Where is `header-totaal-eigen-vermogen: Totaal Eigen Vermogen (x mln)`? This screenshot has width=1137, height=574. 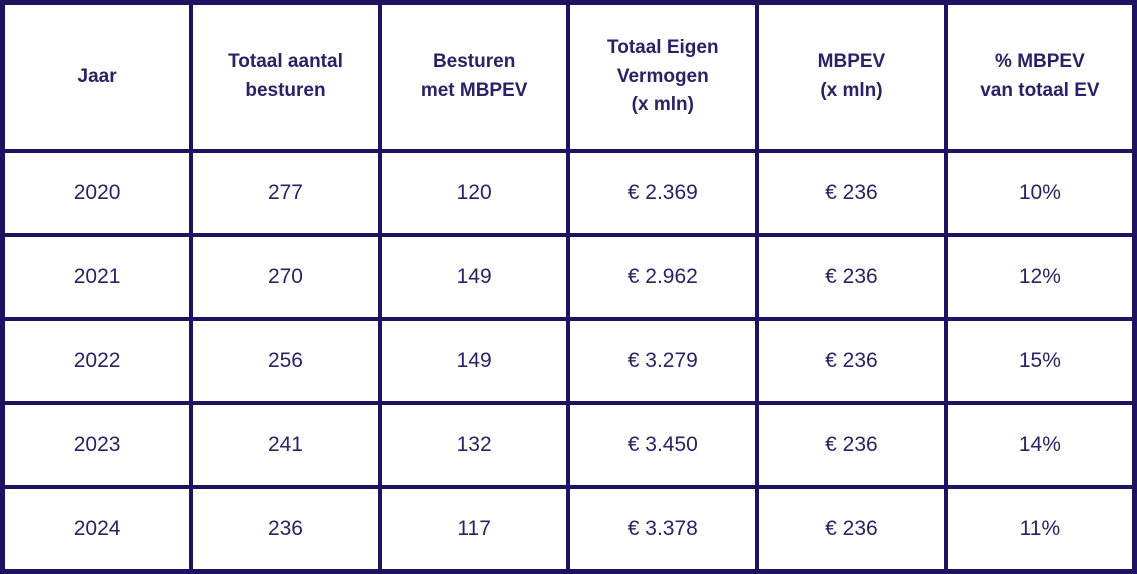 header-totaal-eigen-vermogen: Totaal Eigen Vermogen (x mln) is located at coordinates (663, 76).